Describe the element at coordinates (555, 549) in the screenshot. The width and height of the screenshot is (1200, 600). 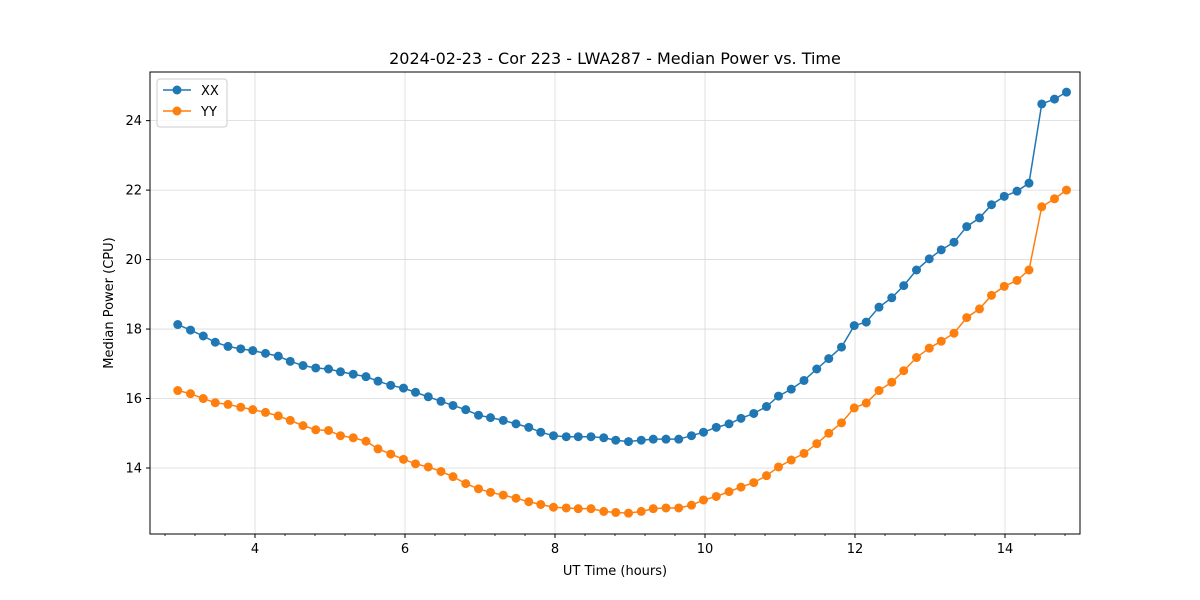
I see `x-tick-label: 8` at that location.